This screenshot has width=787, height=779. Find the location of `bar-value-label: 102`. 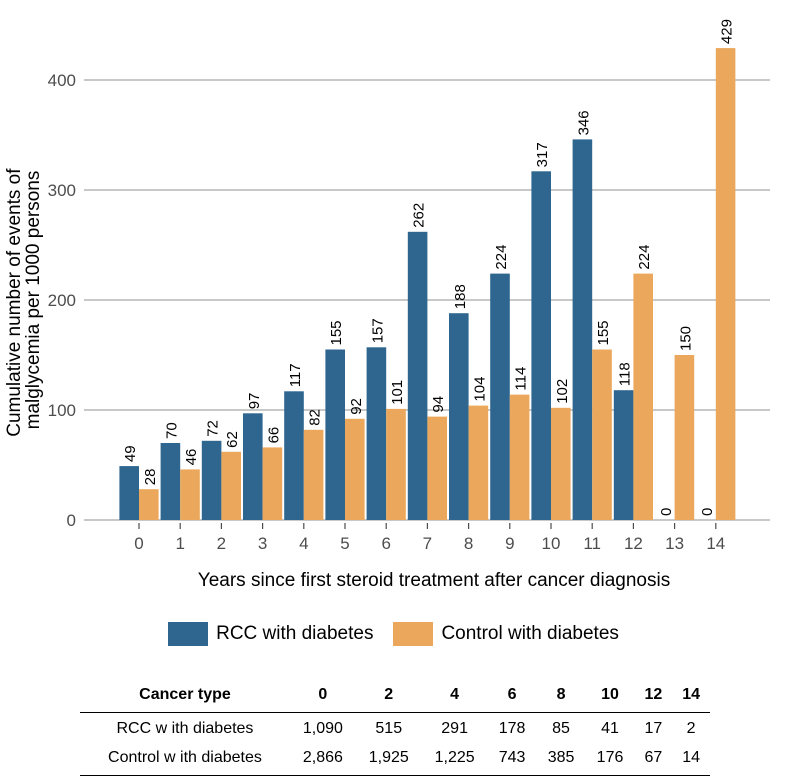

bar-value-label: 102 is located at coordinates (562, 391).